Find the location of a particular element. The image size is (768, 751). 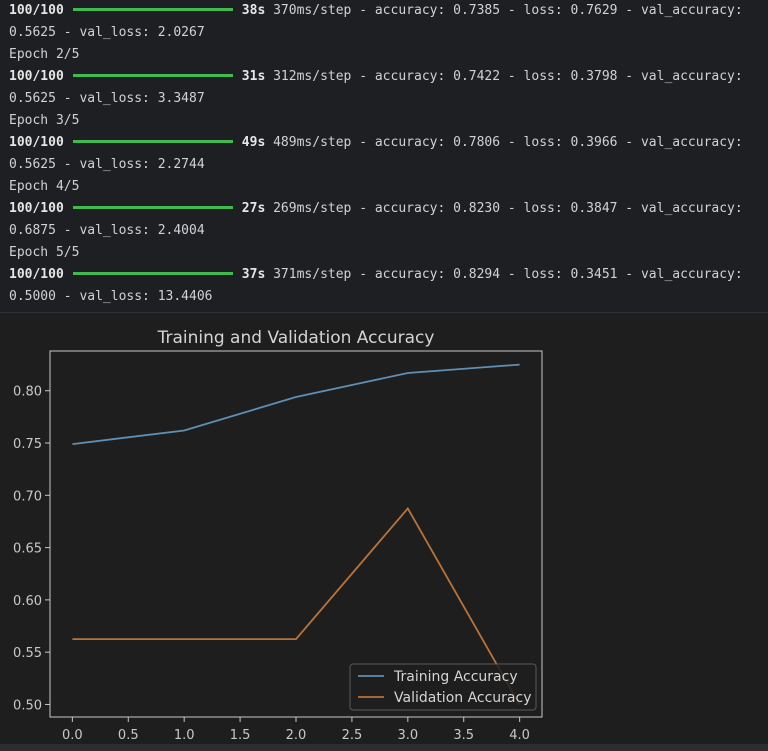

epoch-time: 38s is located at coordinates (253, 10).